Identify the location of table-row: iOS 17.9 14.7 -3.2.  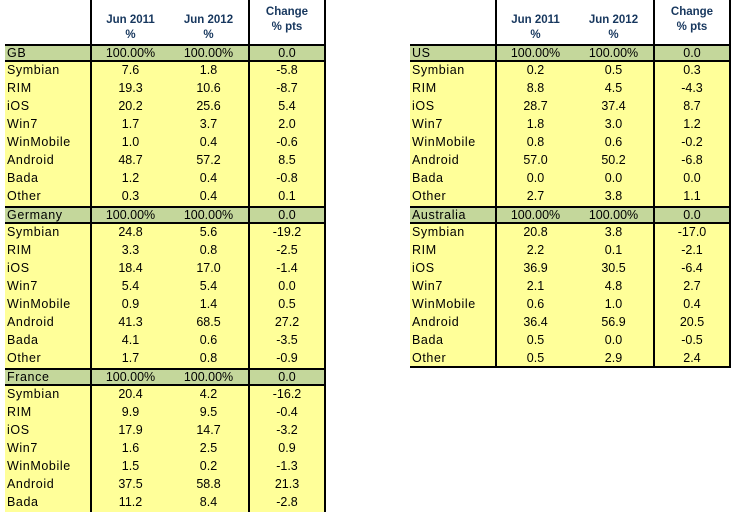
(165, 431).